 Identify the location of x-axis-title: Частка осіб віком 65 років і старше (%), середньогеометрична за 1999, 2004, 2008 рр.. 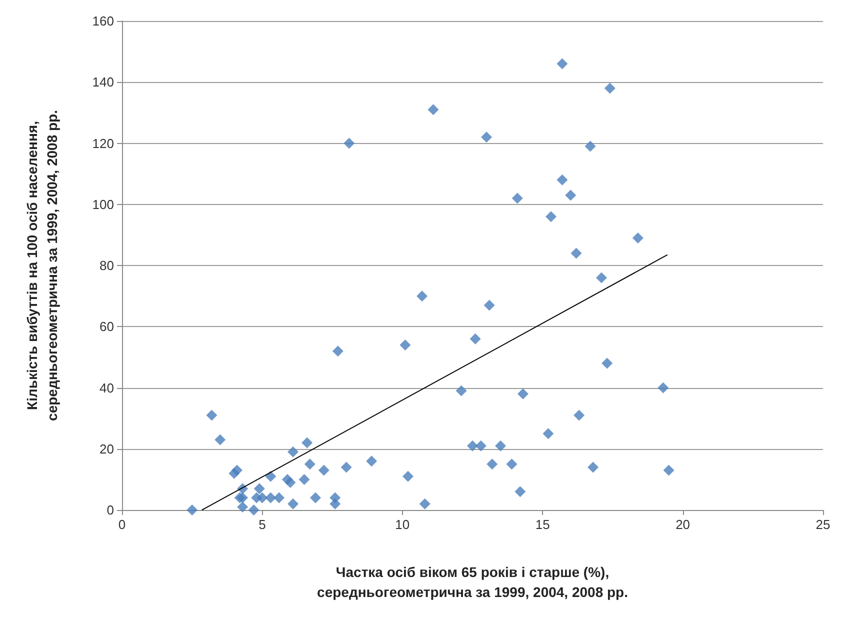
(472, 582).